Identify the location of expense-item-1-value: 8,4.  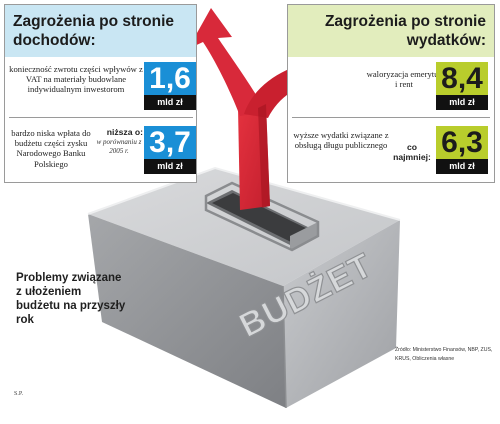
(462, 78).